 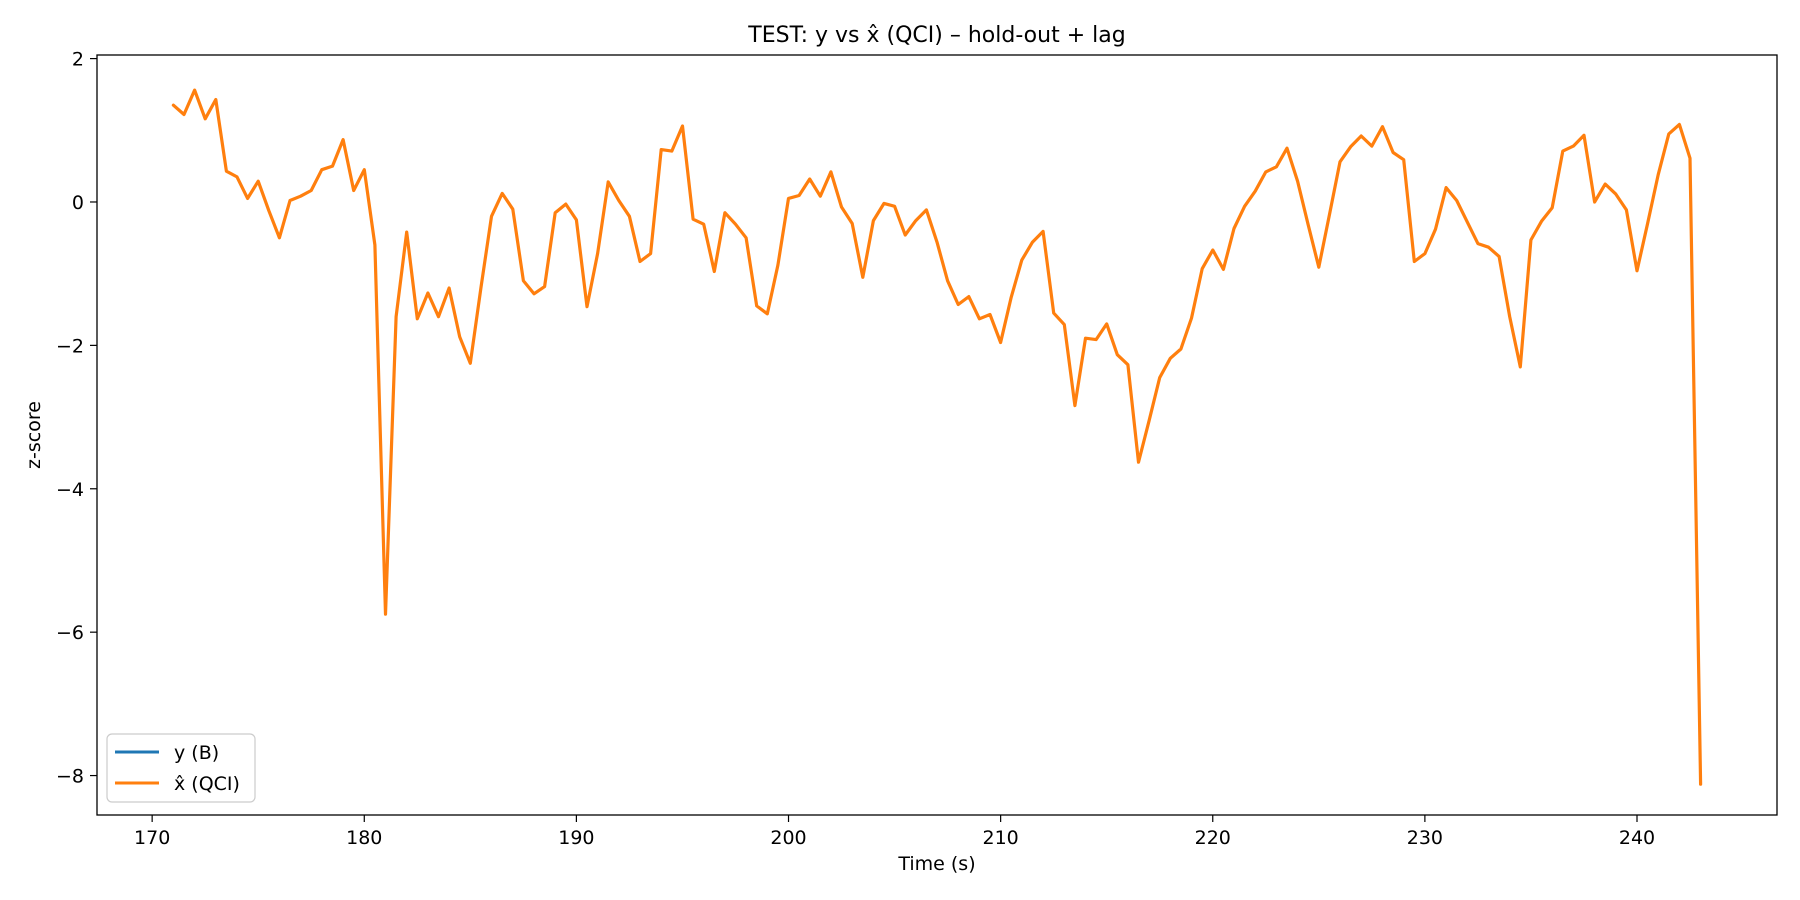 I want to click on x-axis-label: Time (s), so click(x=936, y=864).